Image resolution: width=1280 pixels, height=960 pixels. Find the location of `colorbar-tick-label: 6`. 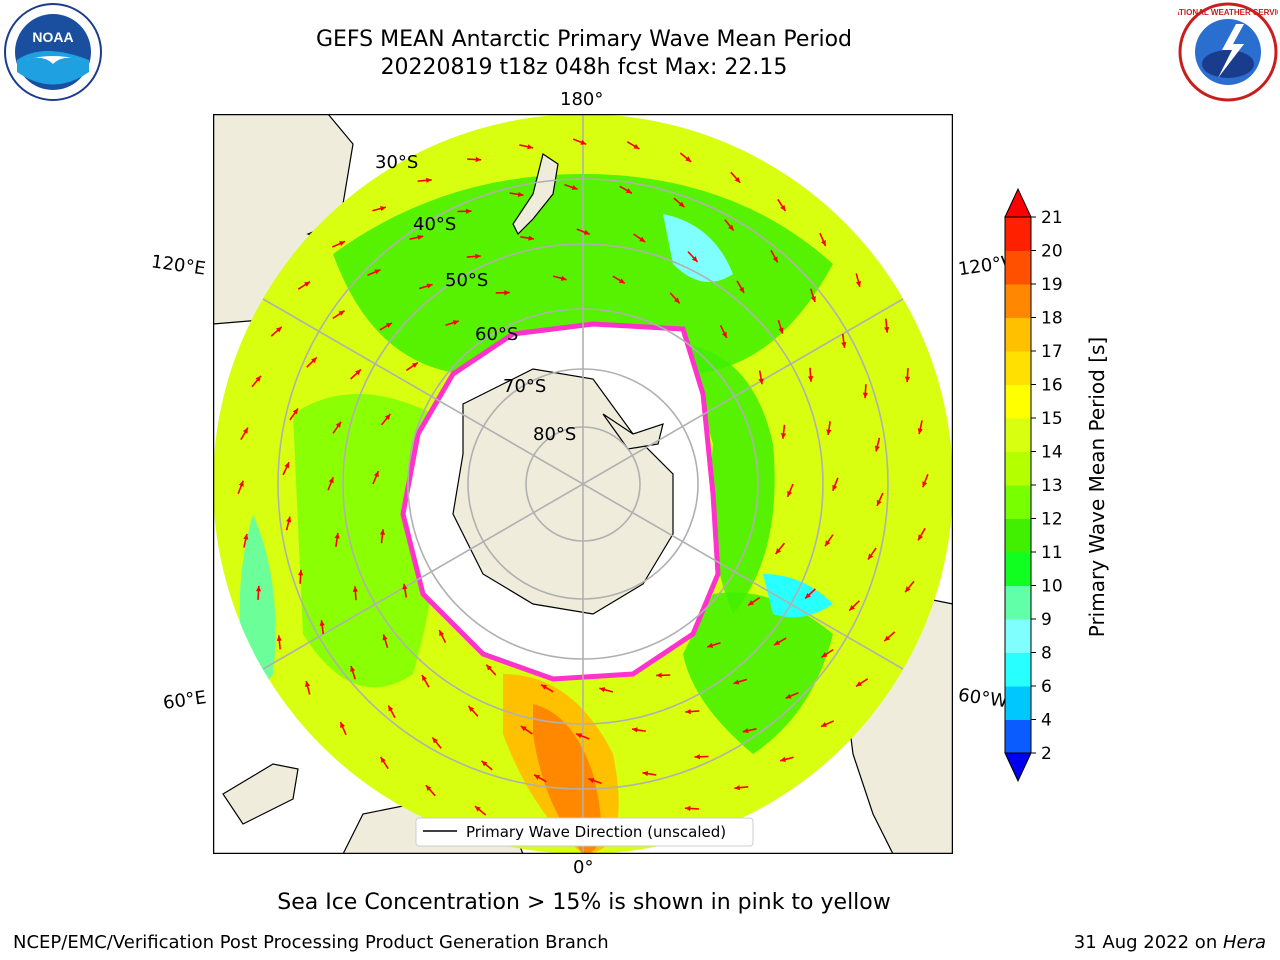

colorbar-tick-label: 6 is located at coordinates (1046, 687).